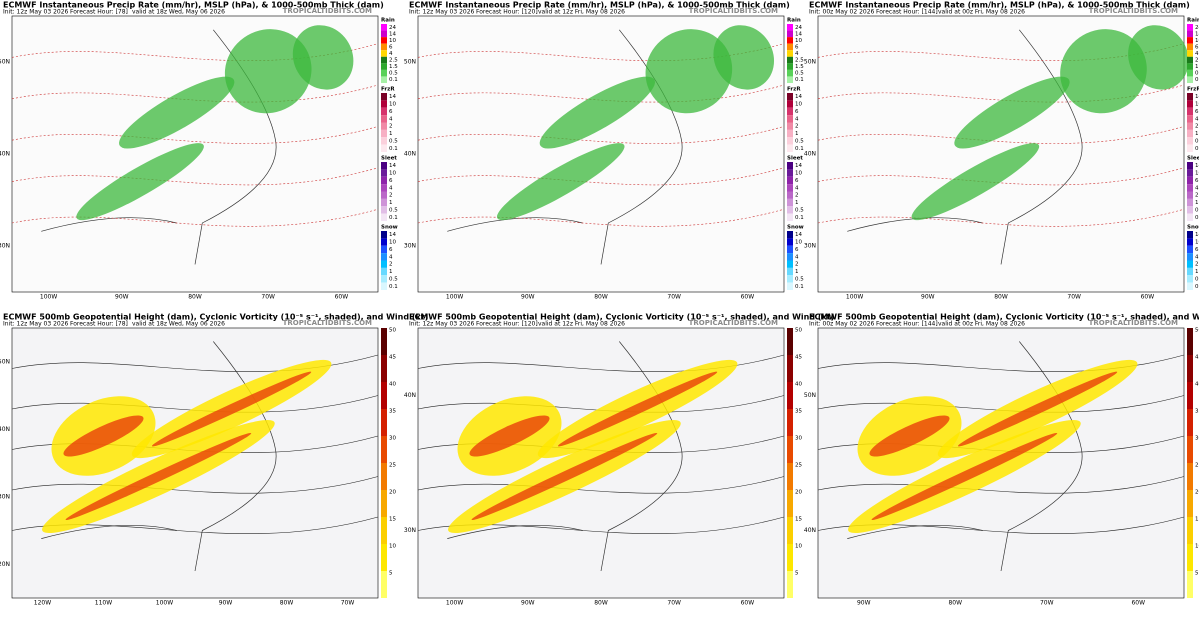  I want to click on lat-label: 30N, so click(5, 246).